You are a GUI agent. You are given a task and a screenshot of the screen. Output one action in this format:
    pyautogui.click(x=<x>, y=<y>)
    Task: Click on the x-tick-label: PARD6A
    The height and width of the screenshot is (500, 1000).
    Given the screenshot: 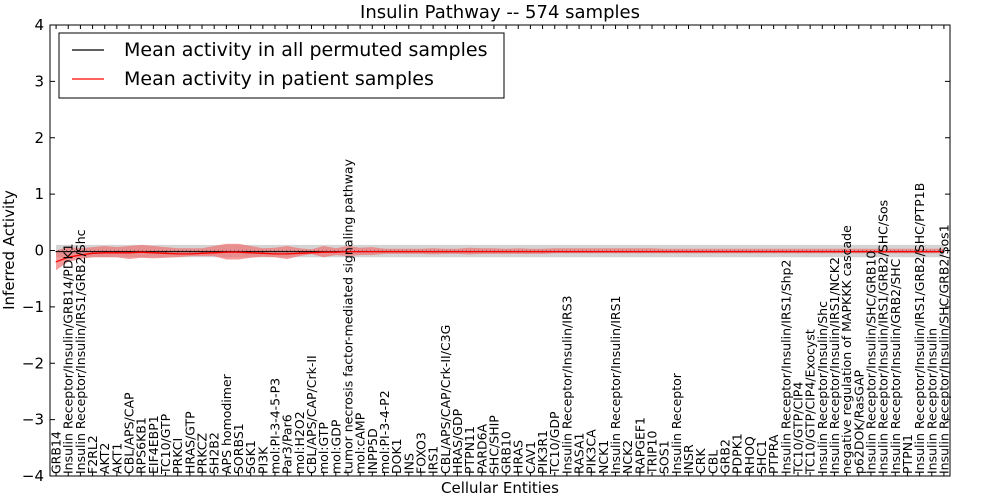 What is the action you would take?
    pyautogui.click(x=481, y=448)
    